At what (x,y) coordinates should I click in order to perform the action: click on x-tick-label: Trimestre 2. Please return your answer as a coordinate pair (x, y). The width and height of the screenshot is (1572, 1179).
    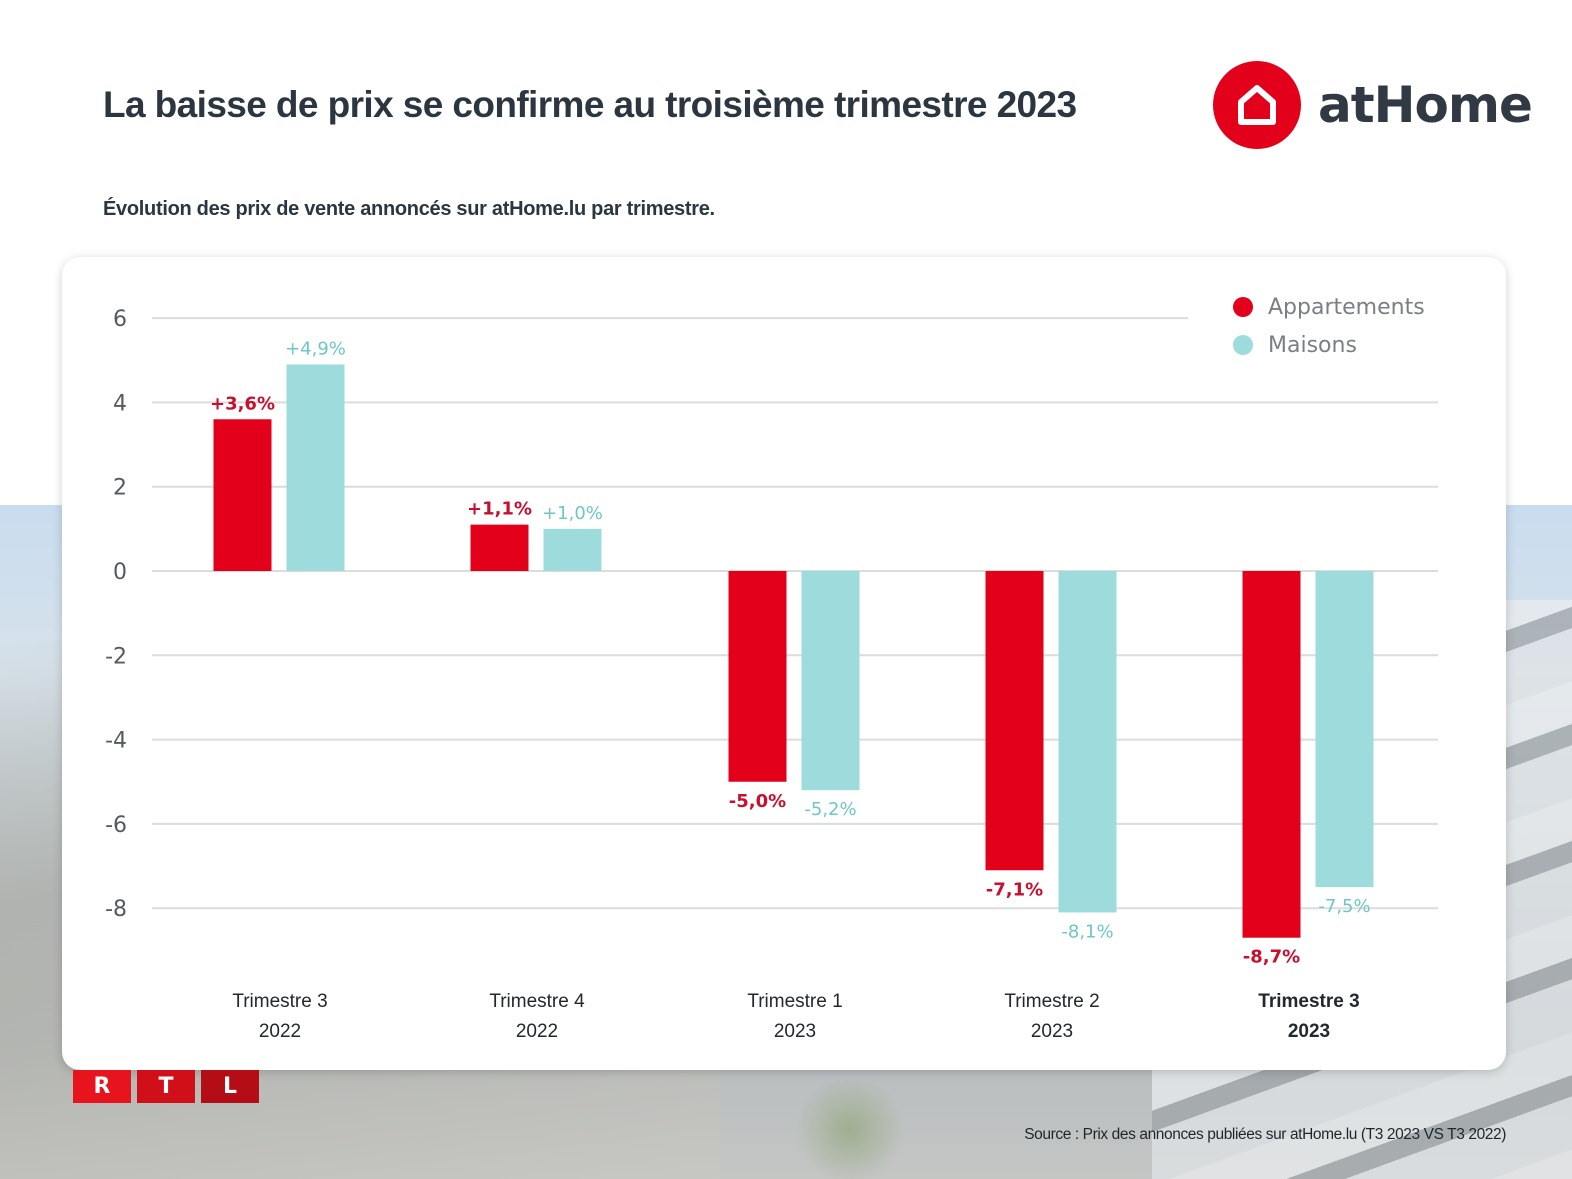
    Looking at the image, I should click on (1051, 1001).